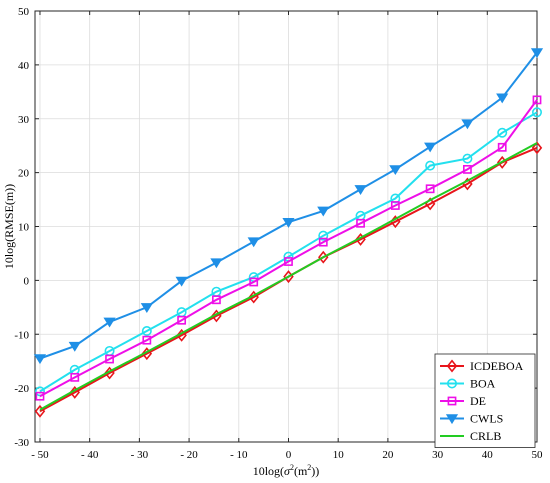  What do you see at coordinates (497, 366) in the screenshot?
I see `legend-label: ICDEBOA` at bounding box center [497, 366].